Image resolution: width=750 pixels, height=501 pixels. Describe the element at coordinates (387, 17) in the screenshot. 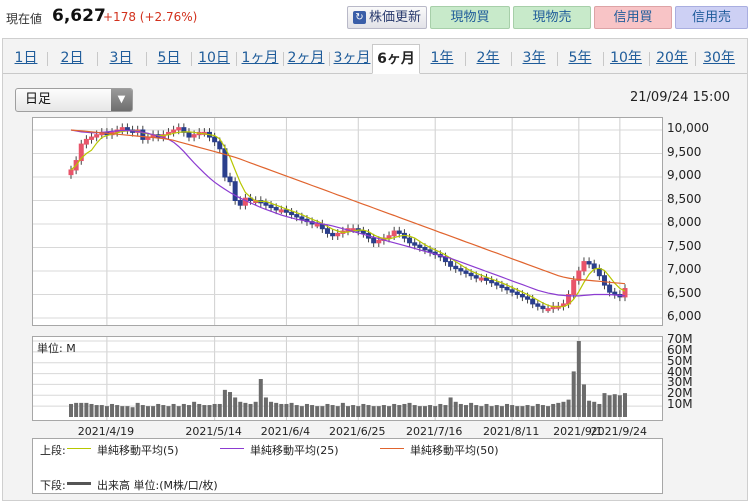

I see `update-price-button: ↻ 株価更新` at that location.